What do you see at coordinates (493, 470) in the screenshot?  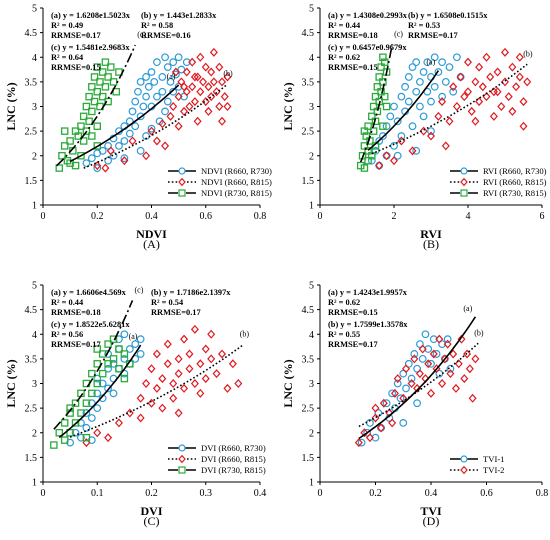 I see `legend-label: TVI-2` at bounding box center [493, 470].